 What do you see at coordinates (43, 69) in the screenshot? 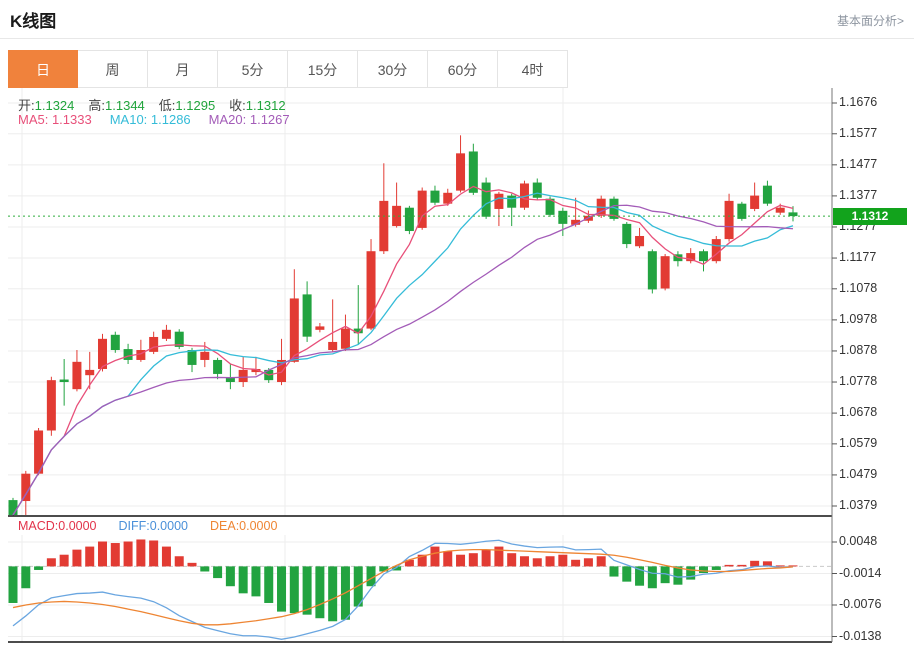
I see `tab-day: 日` at bounding box center [43, 69].